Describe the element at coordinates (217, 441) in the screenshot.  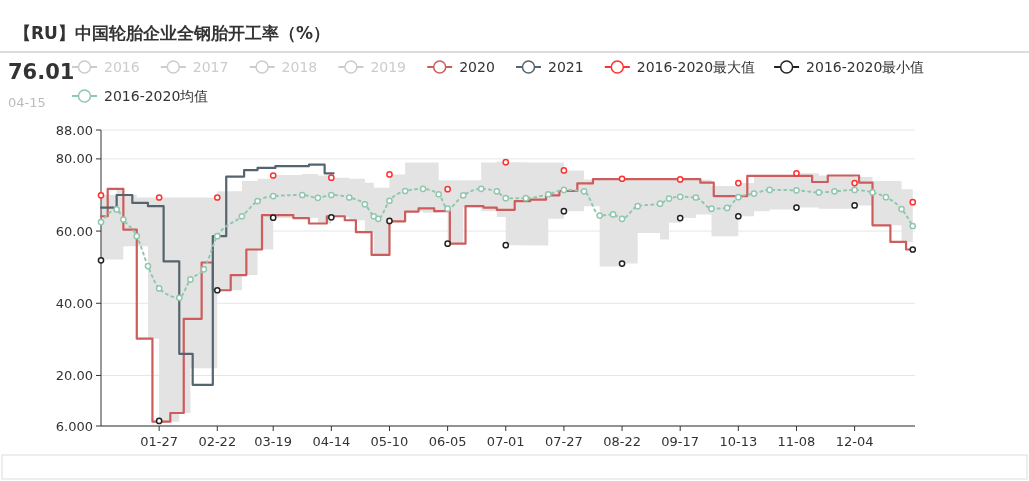
I see `x-tick-label: 02-22` at that location.